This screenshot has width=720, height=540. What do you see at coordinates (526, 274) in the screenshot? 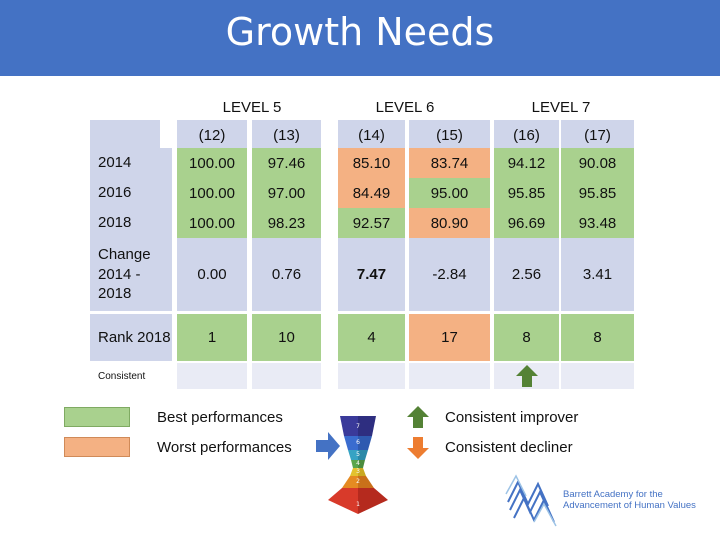
I see `table-cell: 2.56` at bounding box center [526, 274].